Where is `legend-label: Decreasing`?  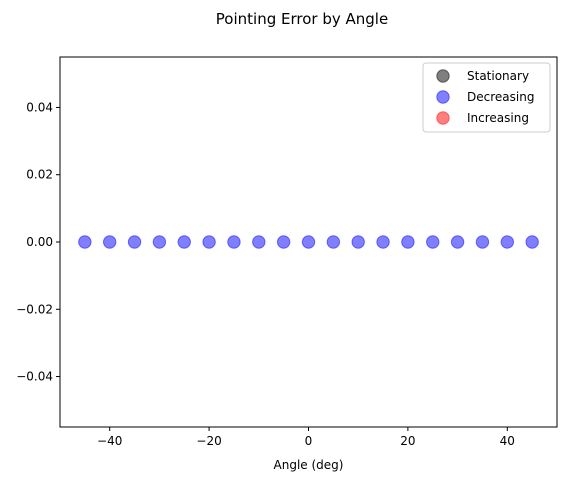 legend-label: Decreasing is located at coordinates (500, 97).